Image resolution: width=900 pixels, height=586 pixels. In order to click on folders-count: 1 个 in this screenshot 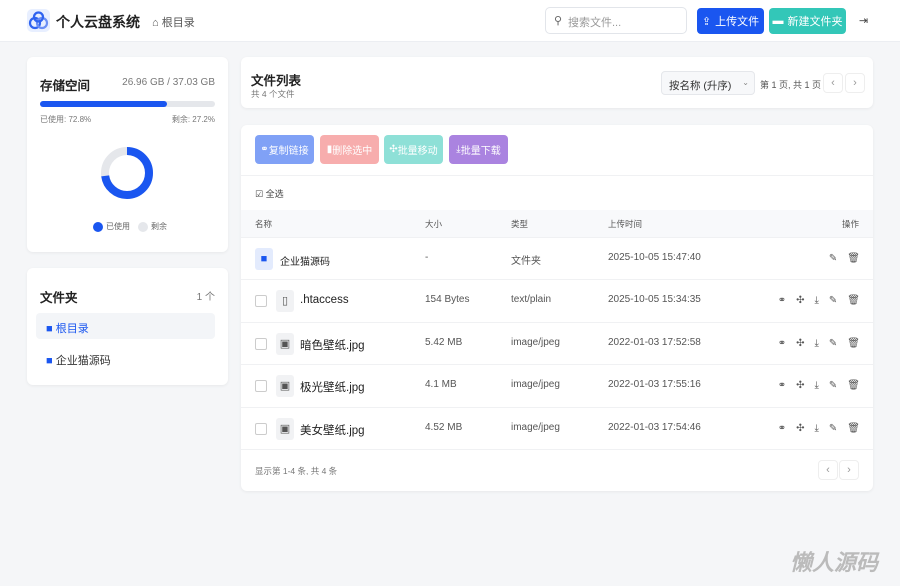, I will do `click(205, 297)`.